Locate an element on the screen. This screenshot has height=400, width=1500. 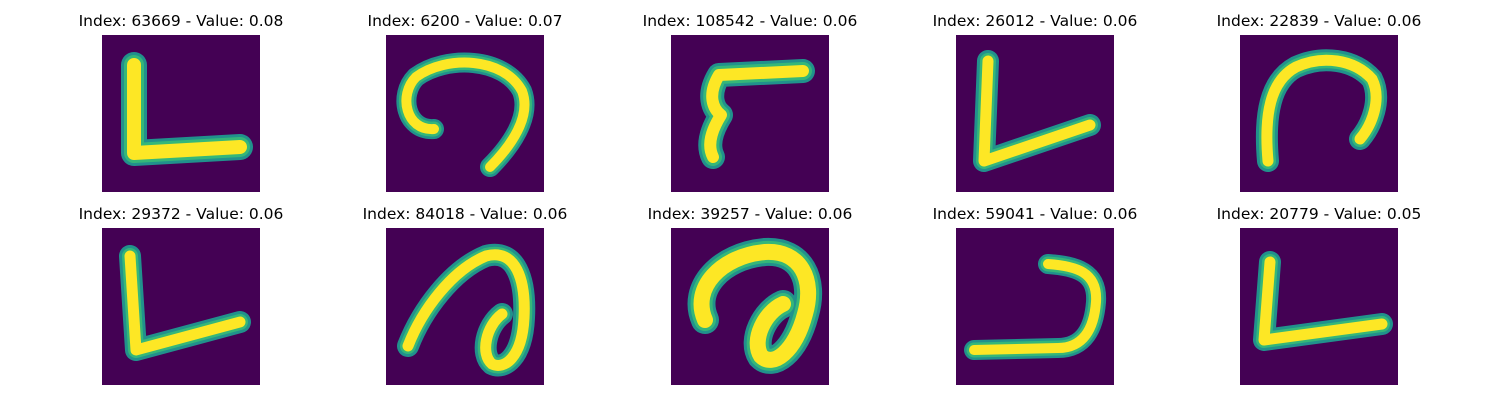
sample-cell-2: Index: 6200 - Value: 0.07 is located at coordinates (465, 101).